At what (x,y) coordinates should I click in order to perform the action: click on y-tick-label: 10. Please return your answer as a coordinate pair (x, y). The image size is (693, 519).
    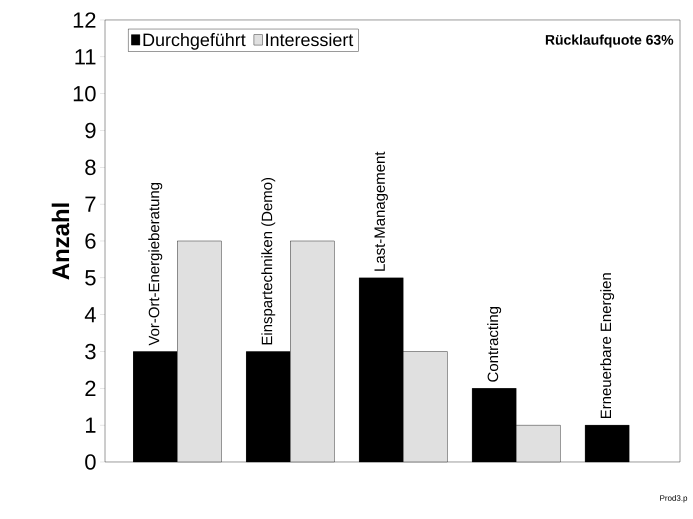
    Looking at the image, I should click on (85, 94).